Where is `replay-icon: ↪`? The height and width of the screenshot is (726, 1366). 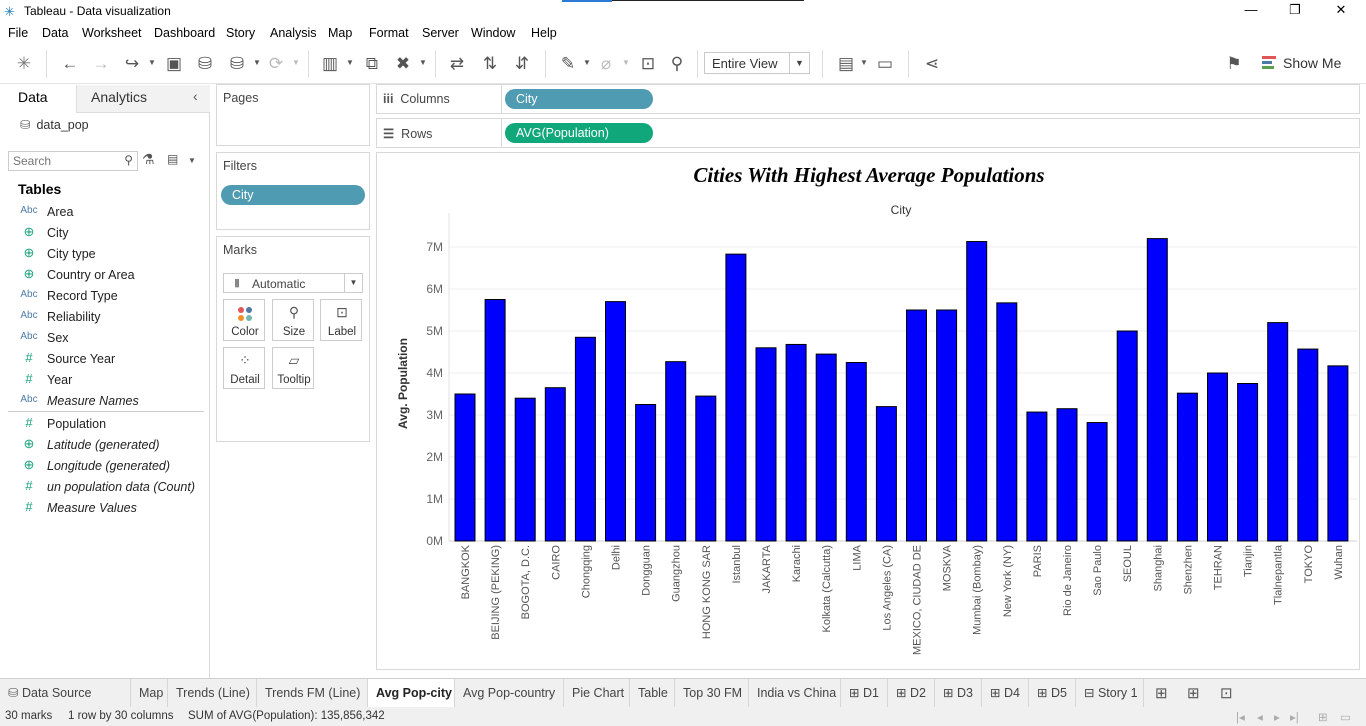
replay-icon: ↪ is located at coordinates (132, 63).